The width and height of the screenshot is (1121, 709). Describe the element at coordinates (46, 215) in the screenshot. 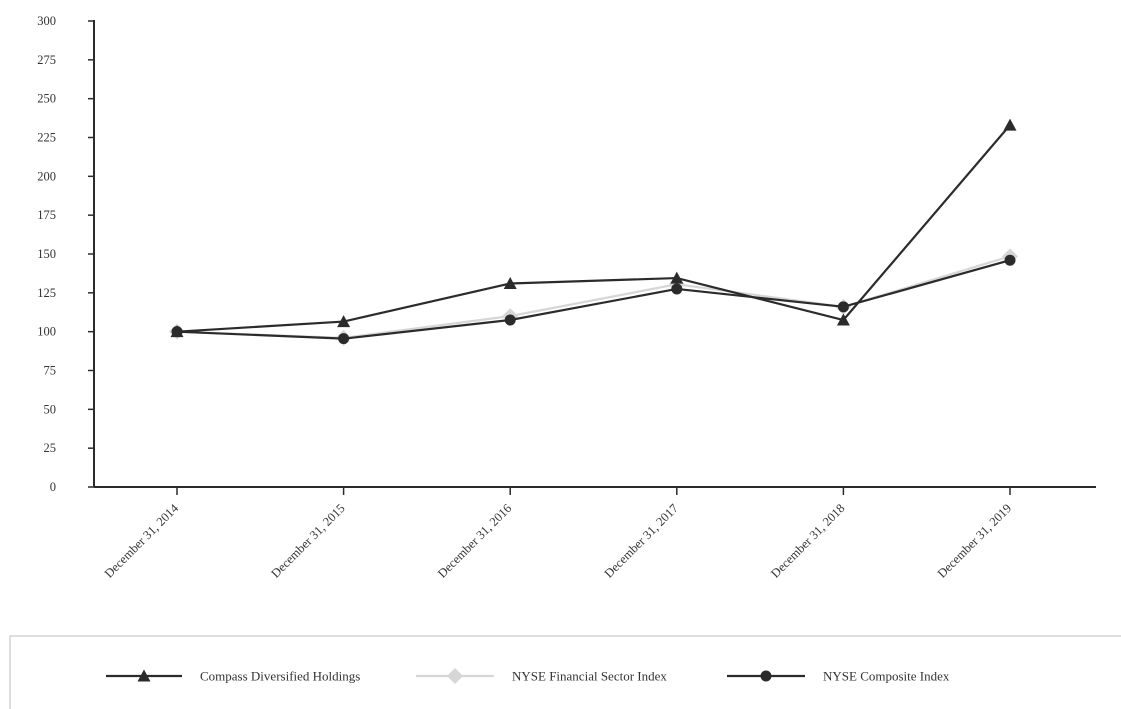

I see `y-tick-label: 175` at that location.